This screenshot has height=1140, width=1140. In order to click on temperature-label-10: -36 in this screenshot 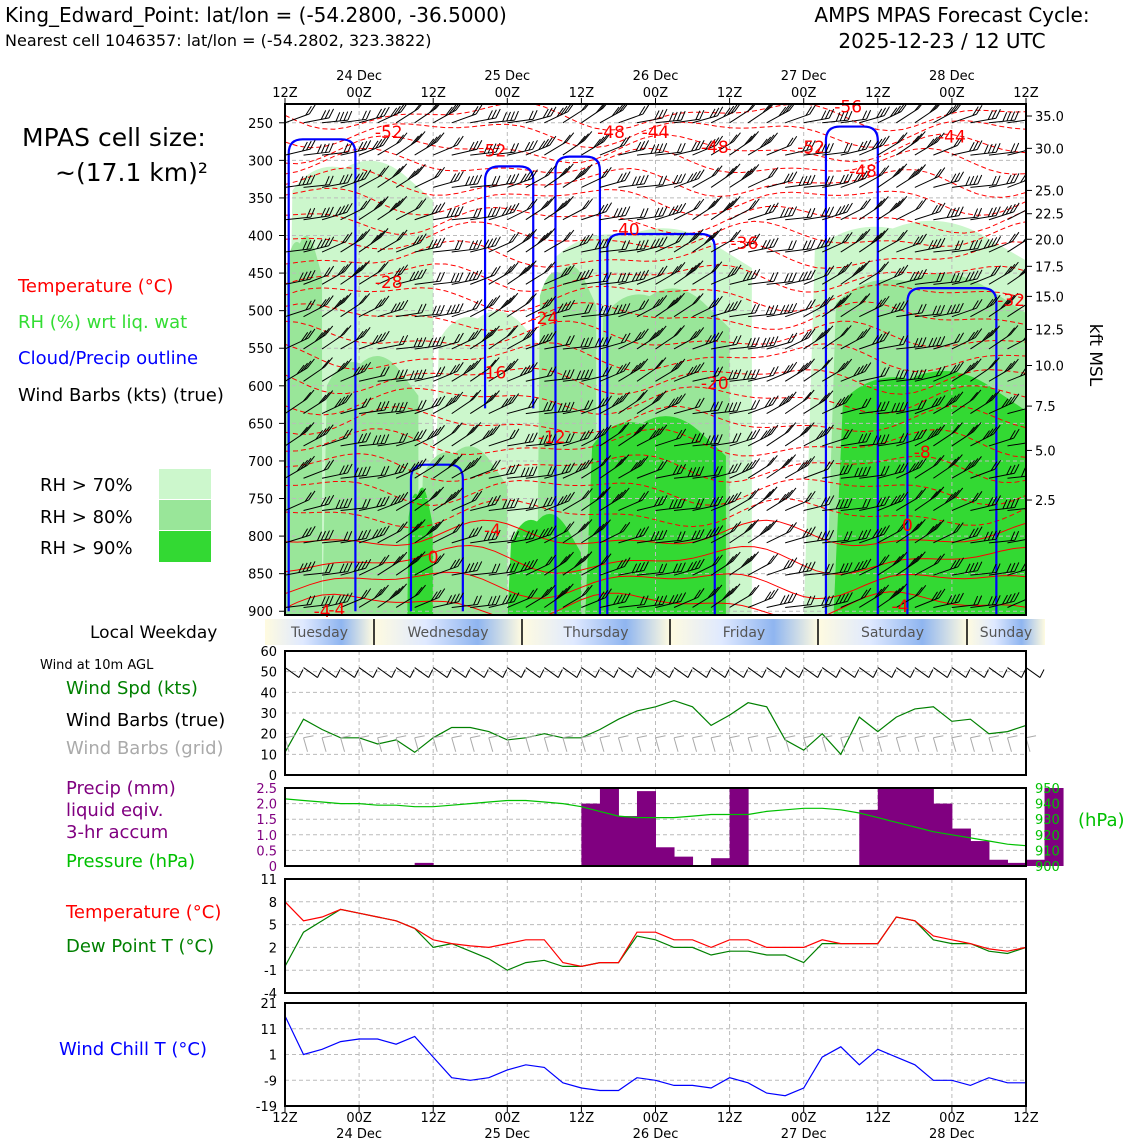, I will do `click(745, 244)`.